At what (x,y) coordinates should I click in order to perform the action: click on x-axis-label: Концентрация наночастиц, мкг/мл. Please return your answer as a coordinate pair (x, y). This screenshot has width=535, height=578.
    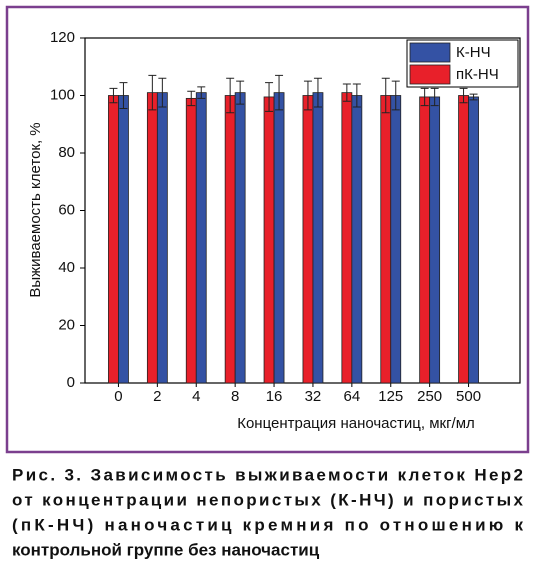
    Looking at the image, I should click on (356, 423).